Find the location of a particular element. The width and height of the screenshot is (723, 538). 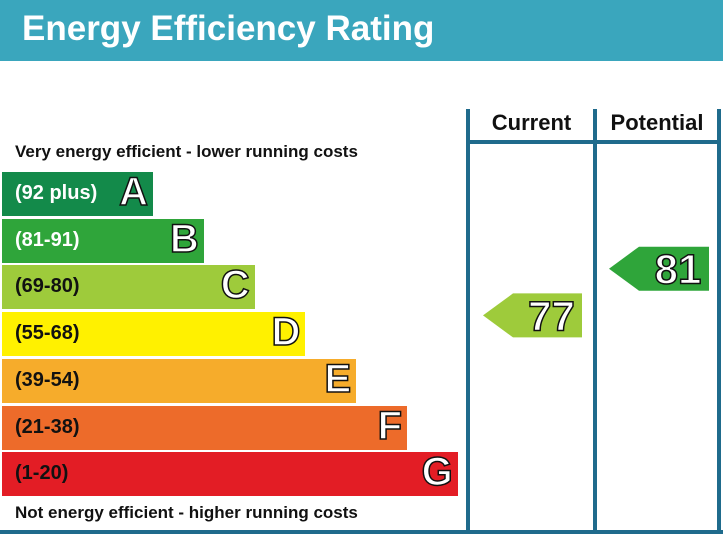

potential-rating-arrow: 81 is located at coordinates (659, 269).